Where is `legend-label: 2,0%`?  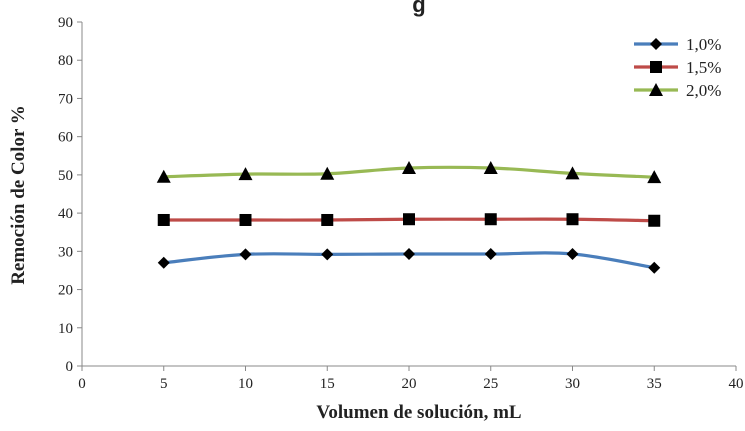 legend-label: 2,0% is located at coordinates (703, 90).